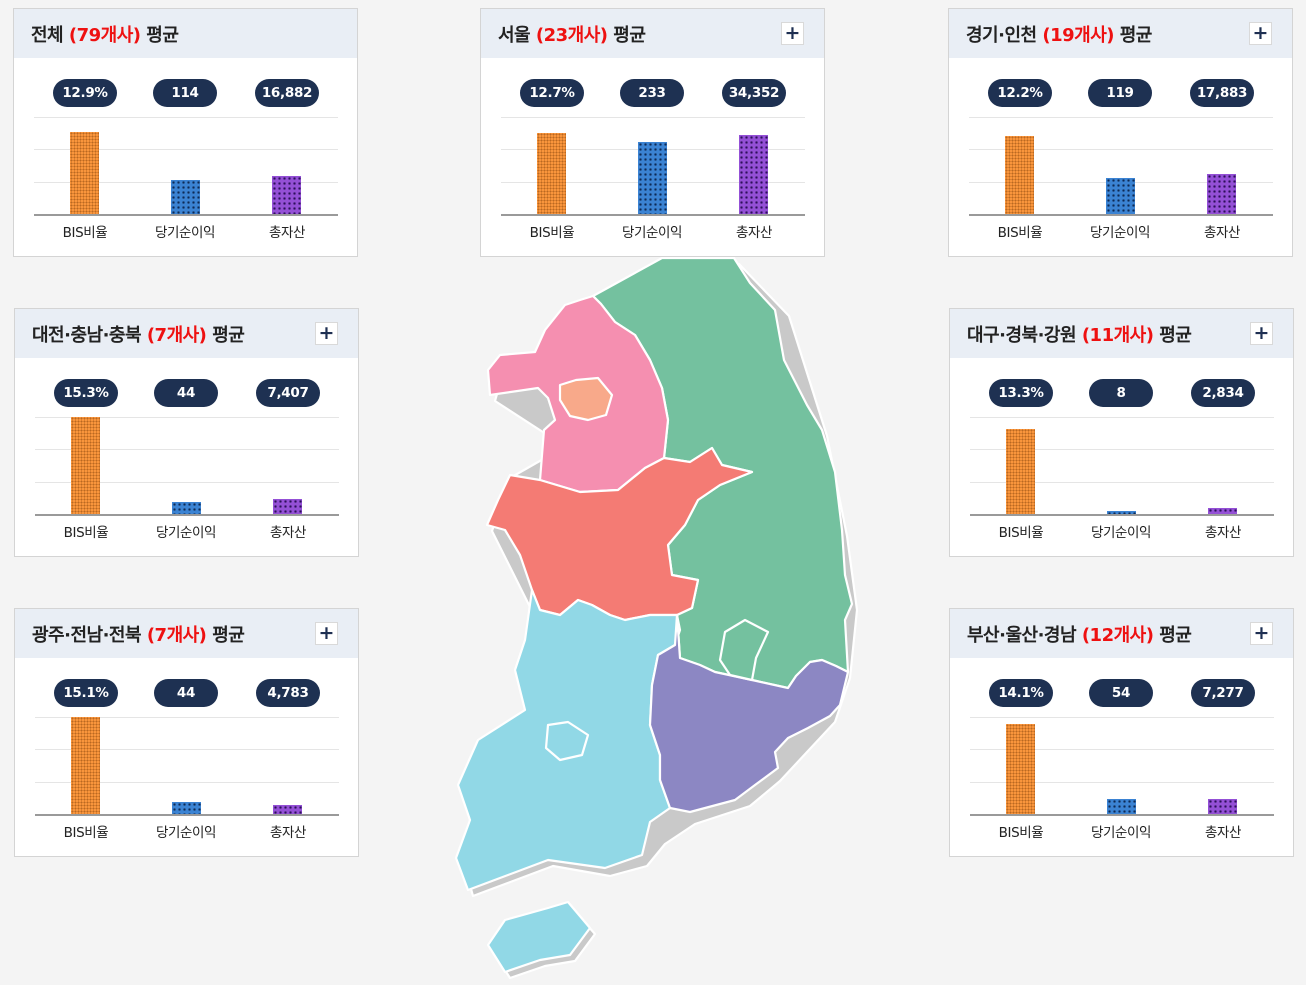  What do you see at coordinates (567, 741) in the screenshot?
I see `region-gwangju` at bounding box center [567, 741].